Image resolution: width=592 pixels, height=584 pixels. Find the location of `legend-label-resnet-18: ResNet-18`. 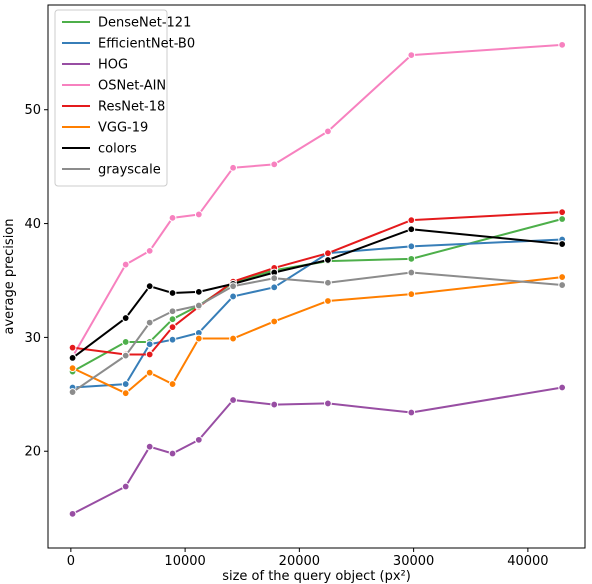

legend-label-resnet-18: ResNet-18 is located at coordinates (131, 107).